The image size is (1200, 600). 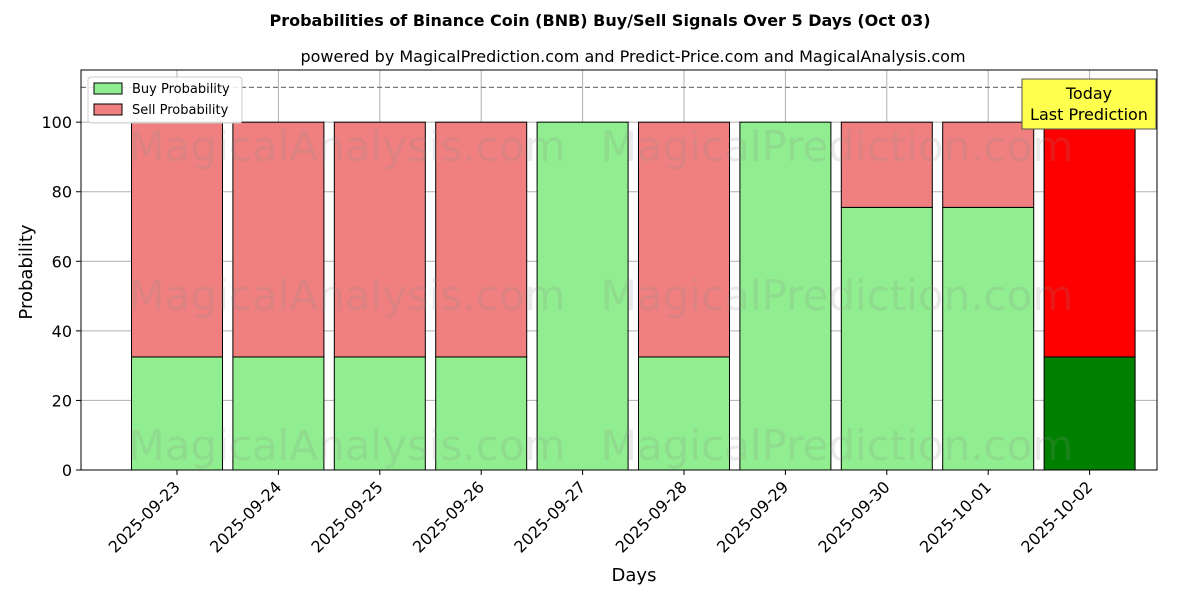 I want to click on x-tick-label: 2025-09-23, so click(x=144, y=516).